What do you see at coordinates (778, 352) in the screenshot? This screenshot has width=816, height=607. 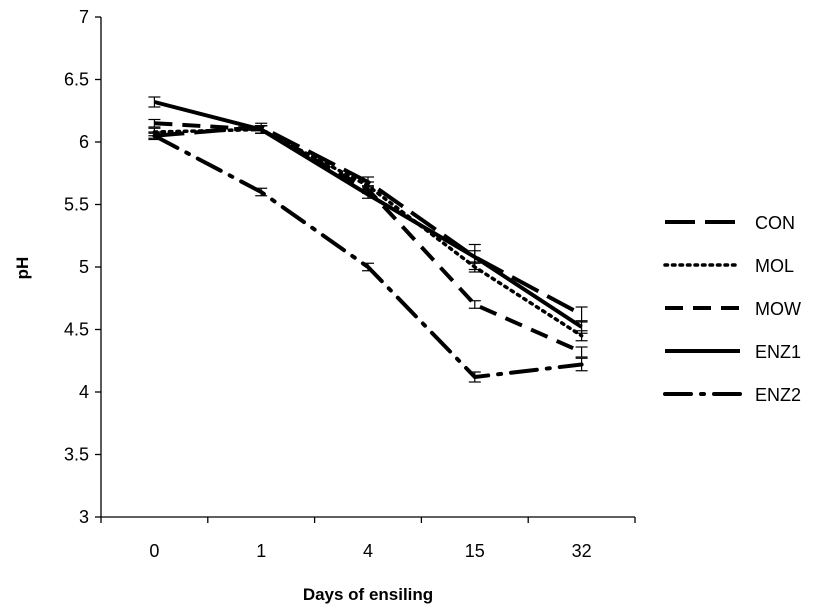 I see `legend-label: ENZ1` at bounding box center [778, 352].